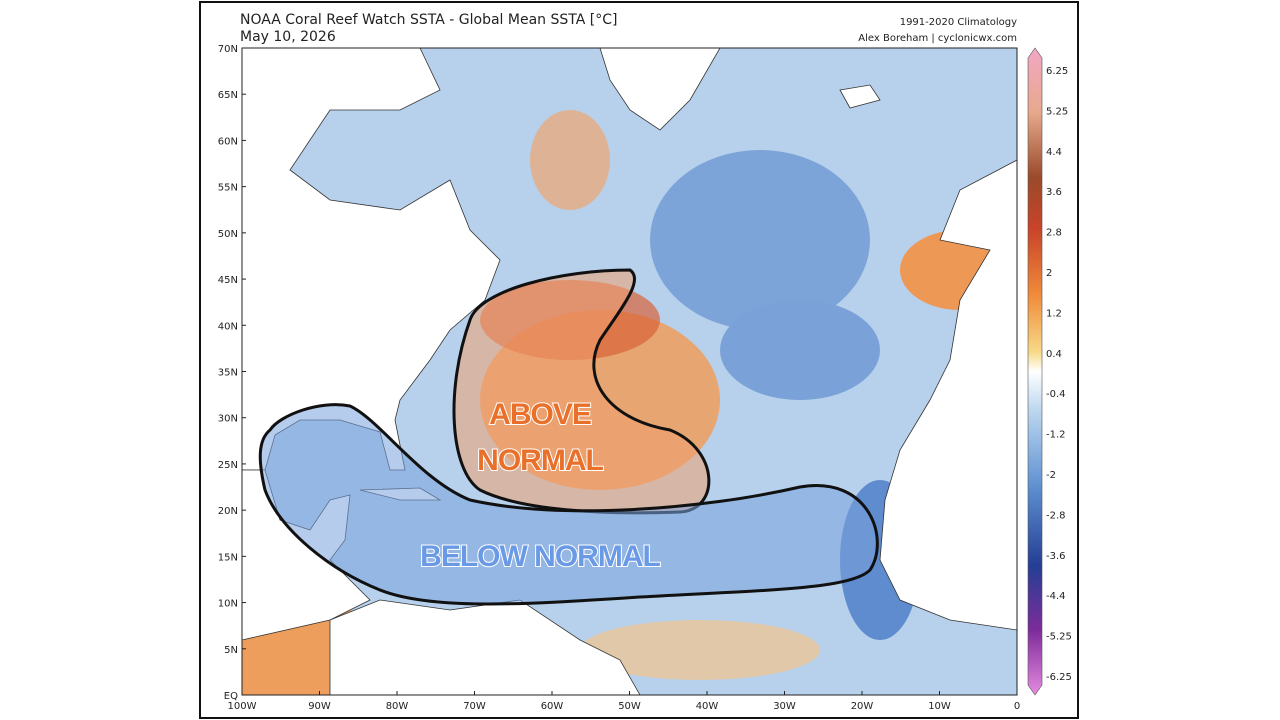 The width and height of the screenshot is (1280, 720). What do you see at coordinates (1056, 596) in the screenshot?
I see `colorbar-label: -4.4` at bounding box center [1056, 596].